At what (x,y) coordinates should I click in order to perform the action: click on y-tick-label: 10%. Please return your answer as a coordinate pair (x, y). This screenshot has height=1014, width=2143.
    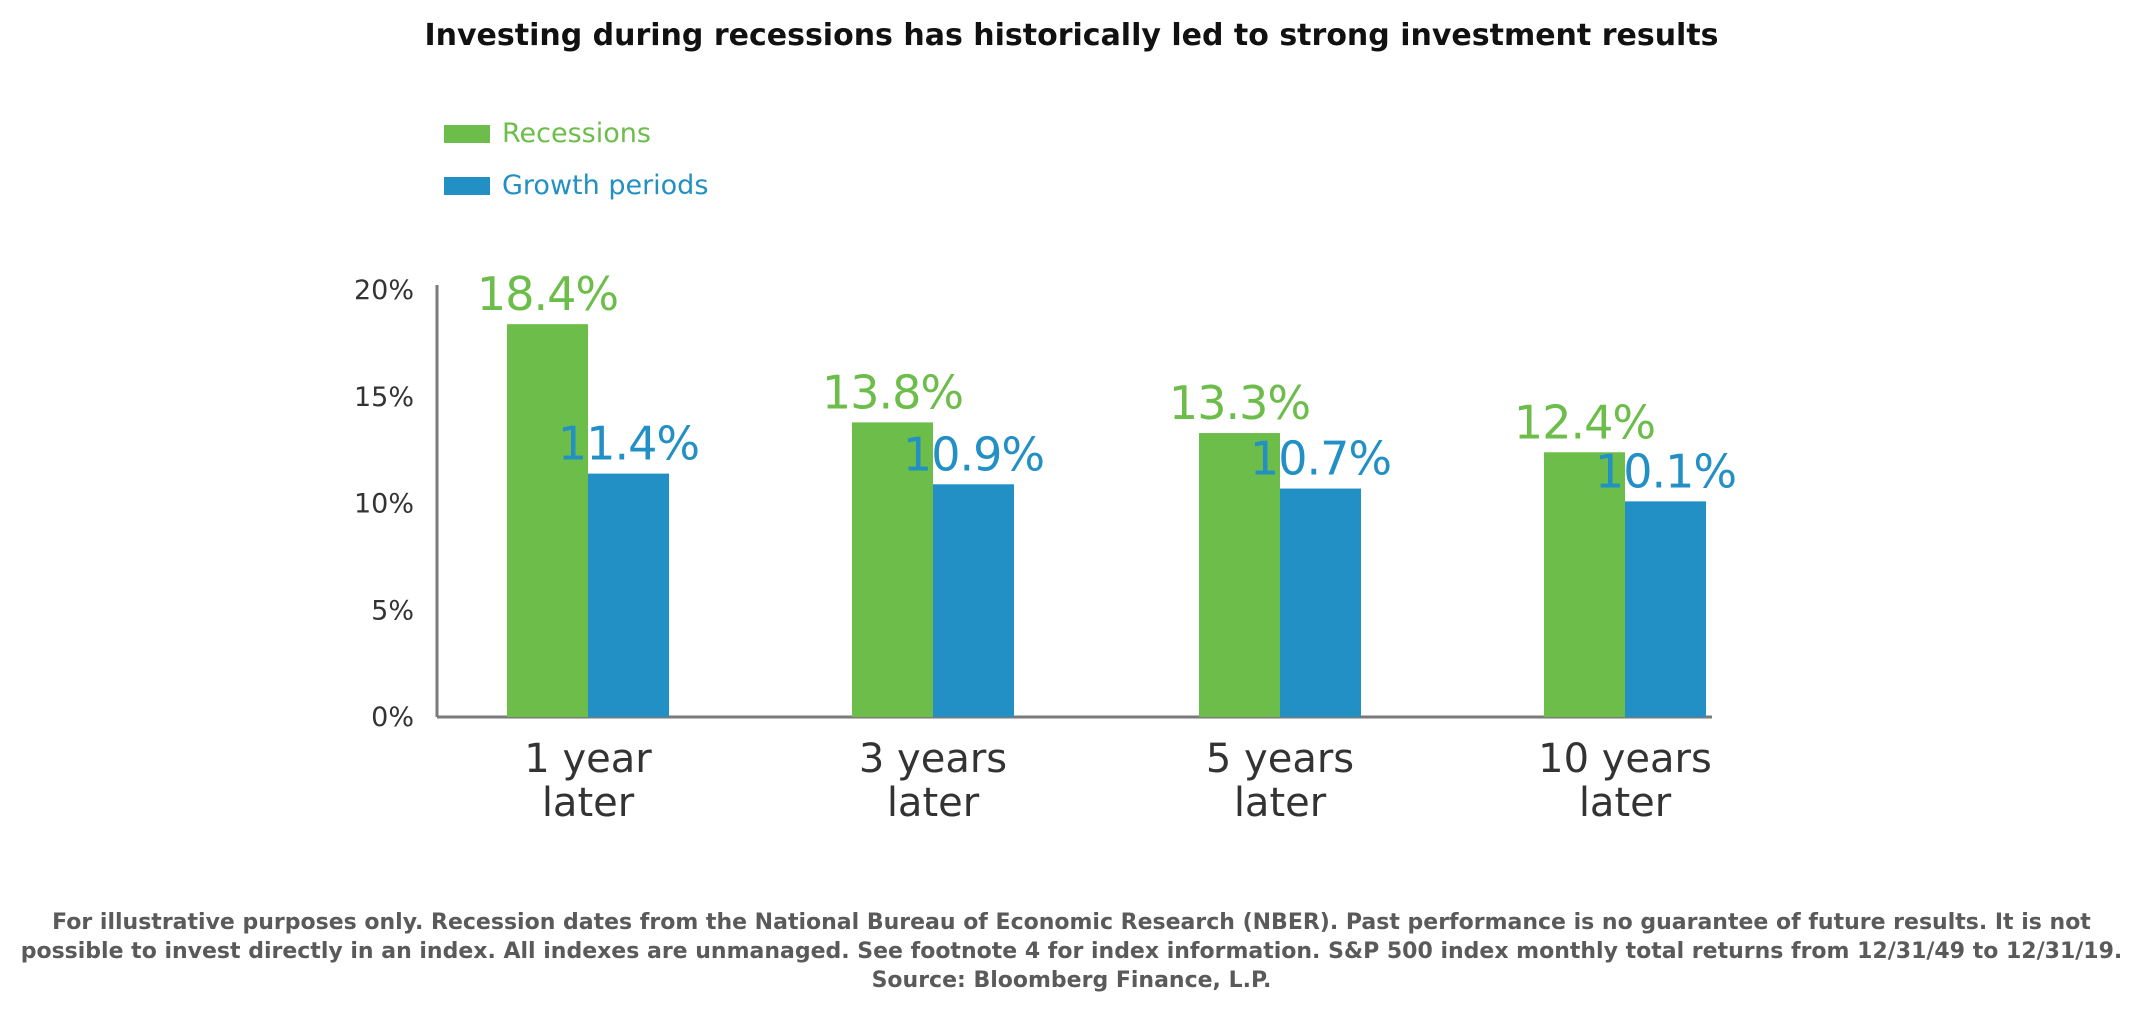
    Looking at the image, I should click on (384, 504).